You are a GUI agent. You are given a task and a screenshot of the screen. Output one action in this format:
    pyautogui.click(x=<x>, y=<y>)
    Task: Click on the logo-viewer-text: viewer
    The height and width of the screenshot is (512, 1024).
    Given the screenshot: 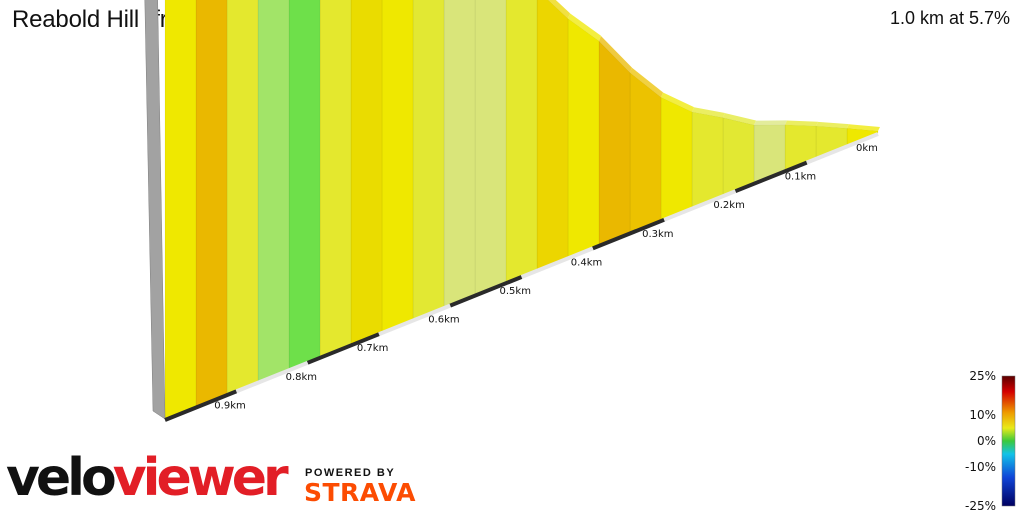 What is the action you would take?
    pyautogui.click(x=200, y=478)
    